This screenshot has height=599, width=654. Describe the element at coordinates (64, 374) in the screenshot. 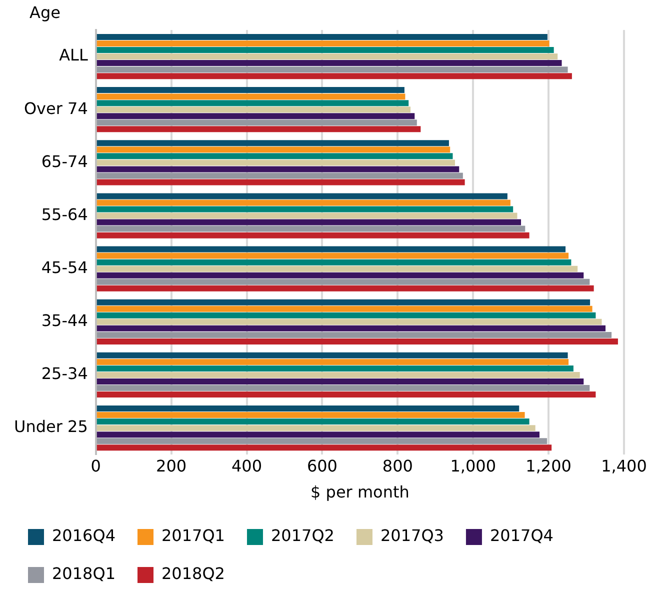

I see `y-tick-label: 25-34` at that location.